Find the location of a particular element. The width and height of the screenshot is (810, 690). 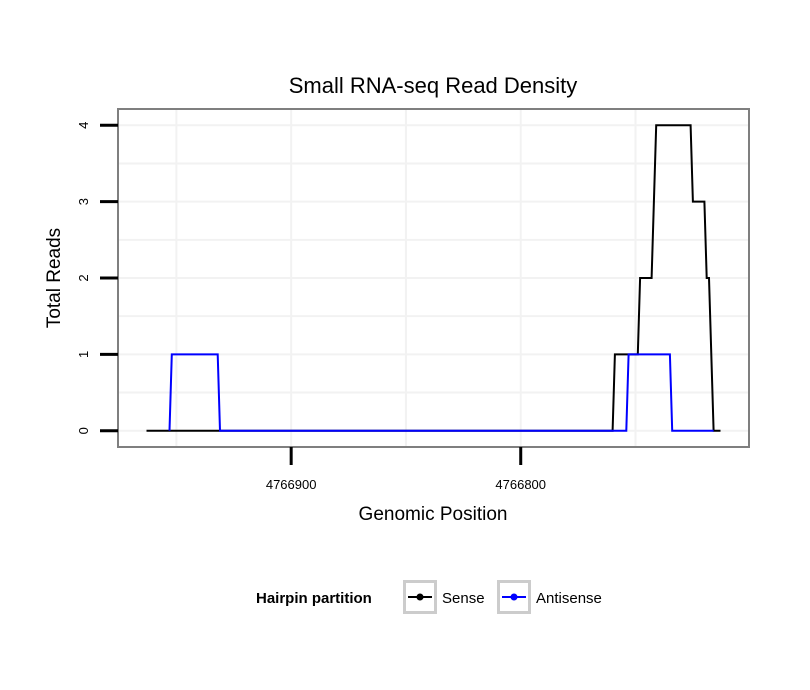

legend-item-antisense: Antisense is located at coordinates (549, 597).